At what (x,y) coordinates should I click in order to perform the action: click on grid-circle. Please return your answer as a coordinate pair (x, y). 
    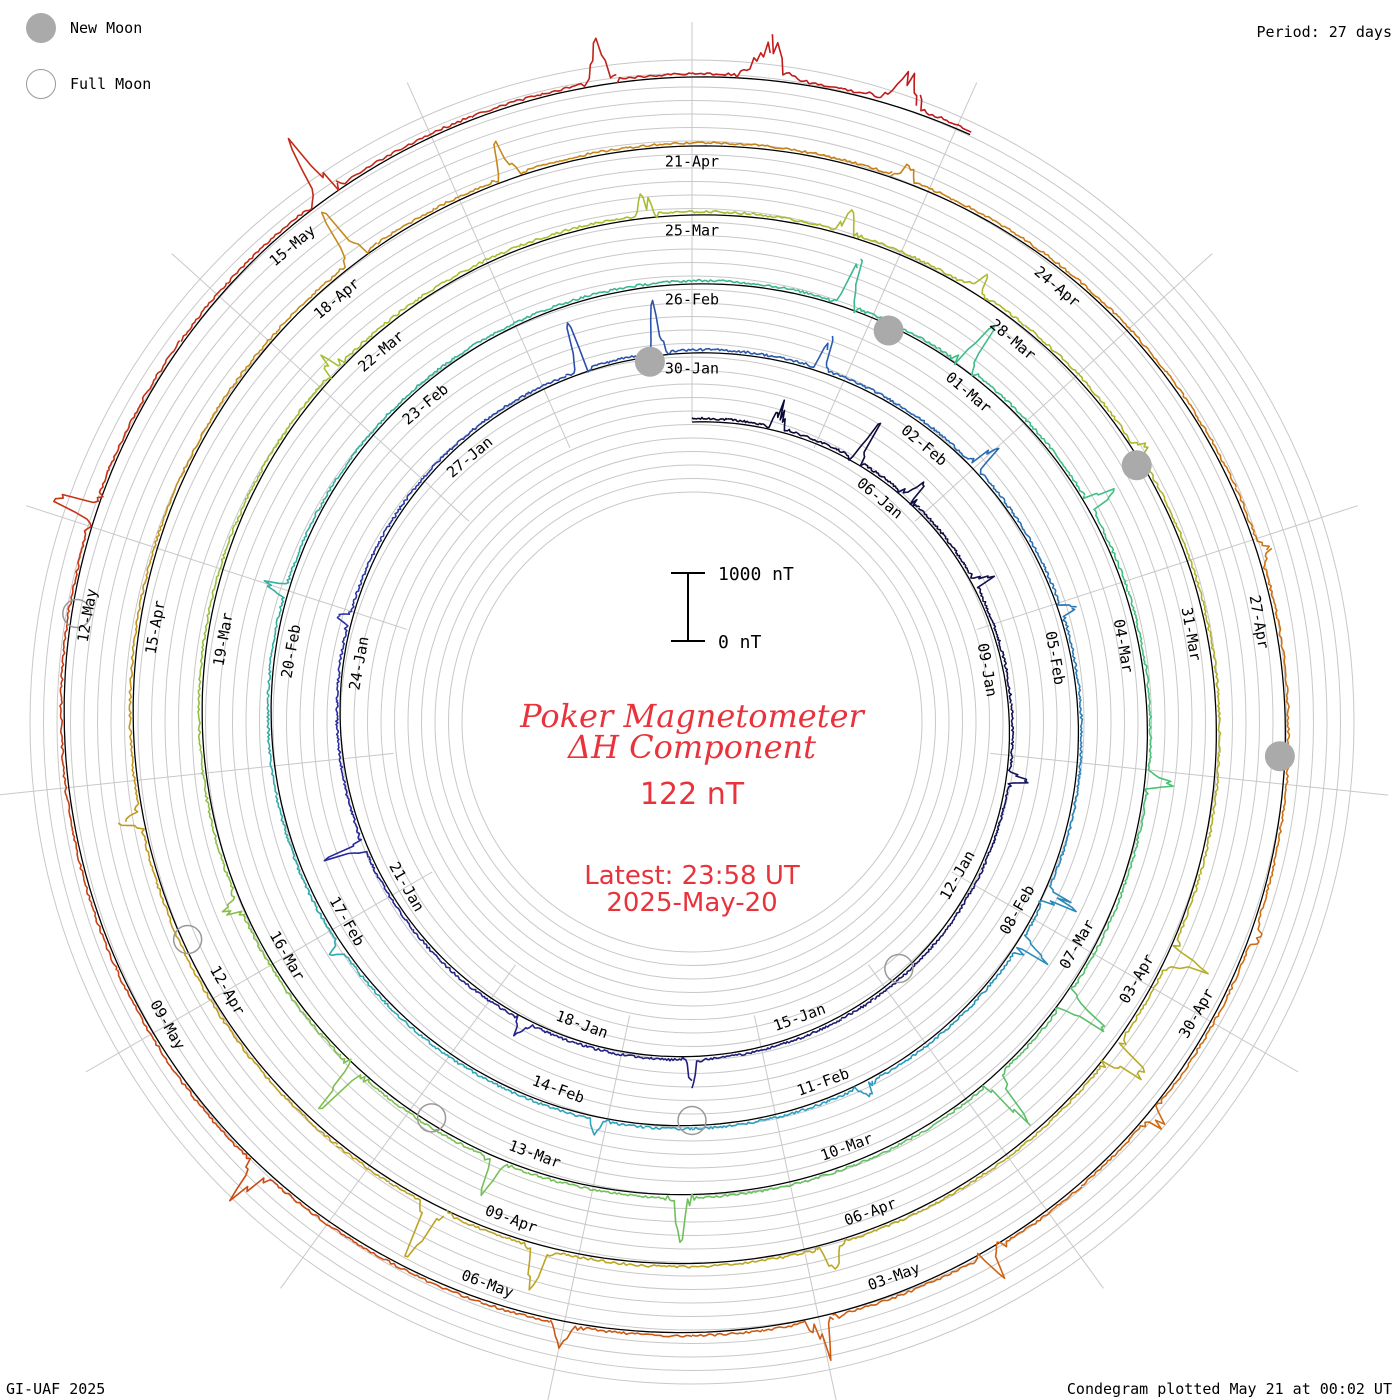
    Looking at the image, I should click on (692, 722).